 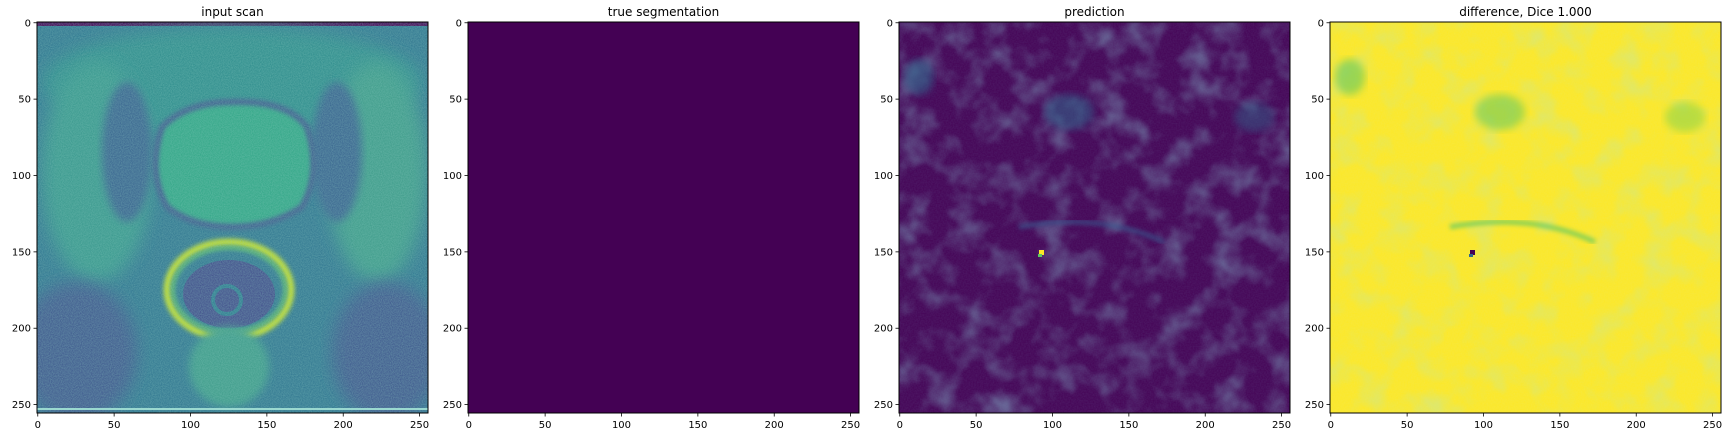 What do you see at coordinates (1094, 12) in the screenshot?
I see `panel-title: prediction` at bounding box center [1094, 12].